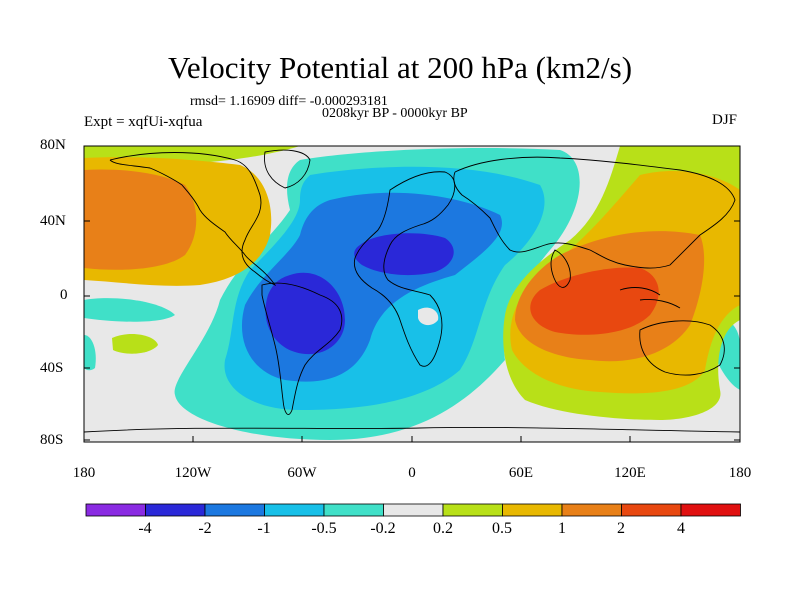 The image size is (800, 600). I want to click on lon-label: 60W, so click(302, 473).